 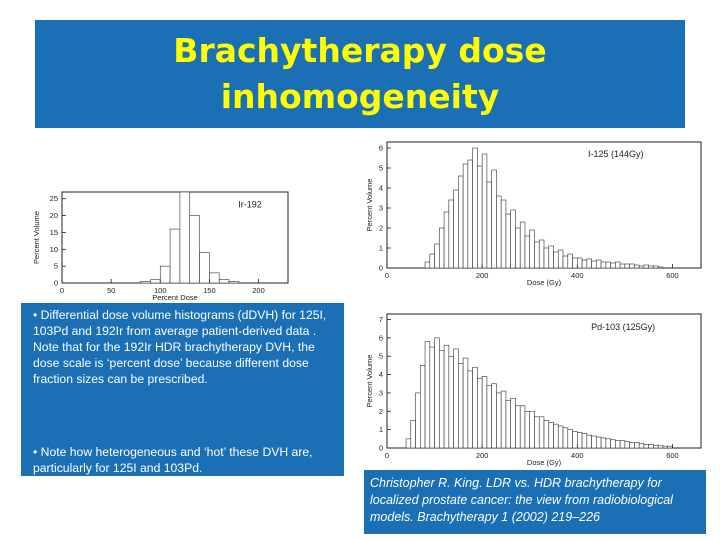 I want to click on y-tick-label: 20, so click(x=54, y=215).